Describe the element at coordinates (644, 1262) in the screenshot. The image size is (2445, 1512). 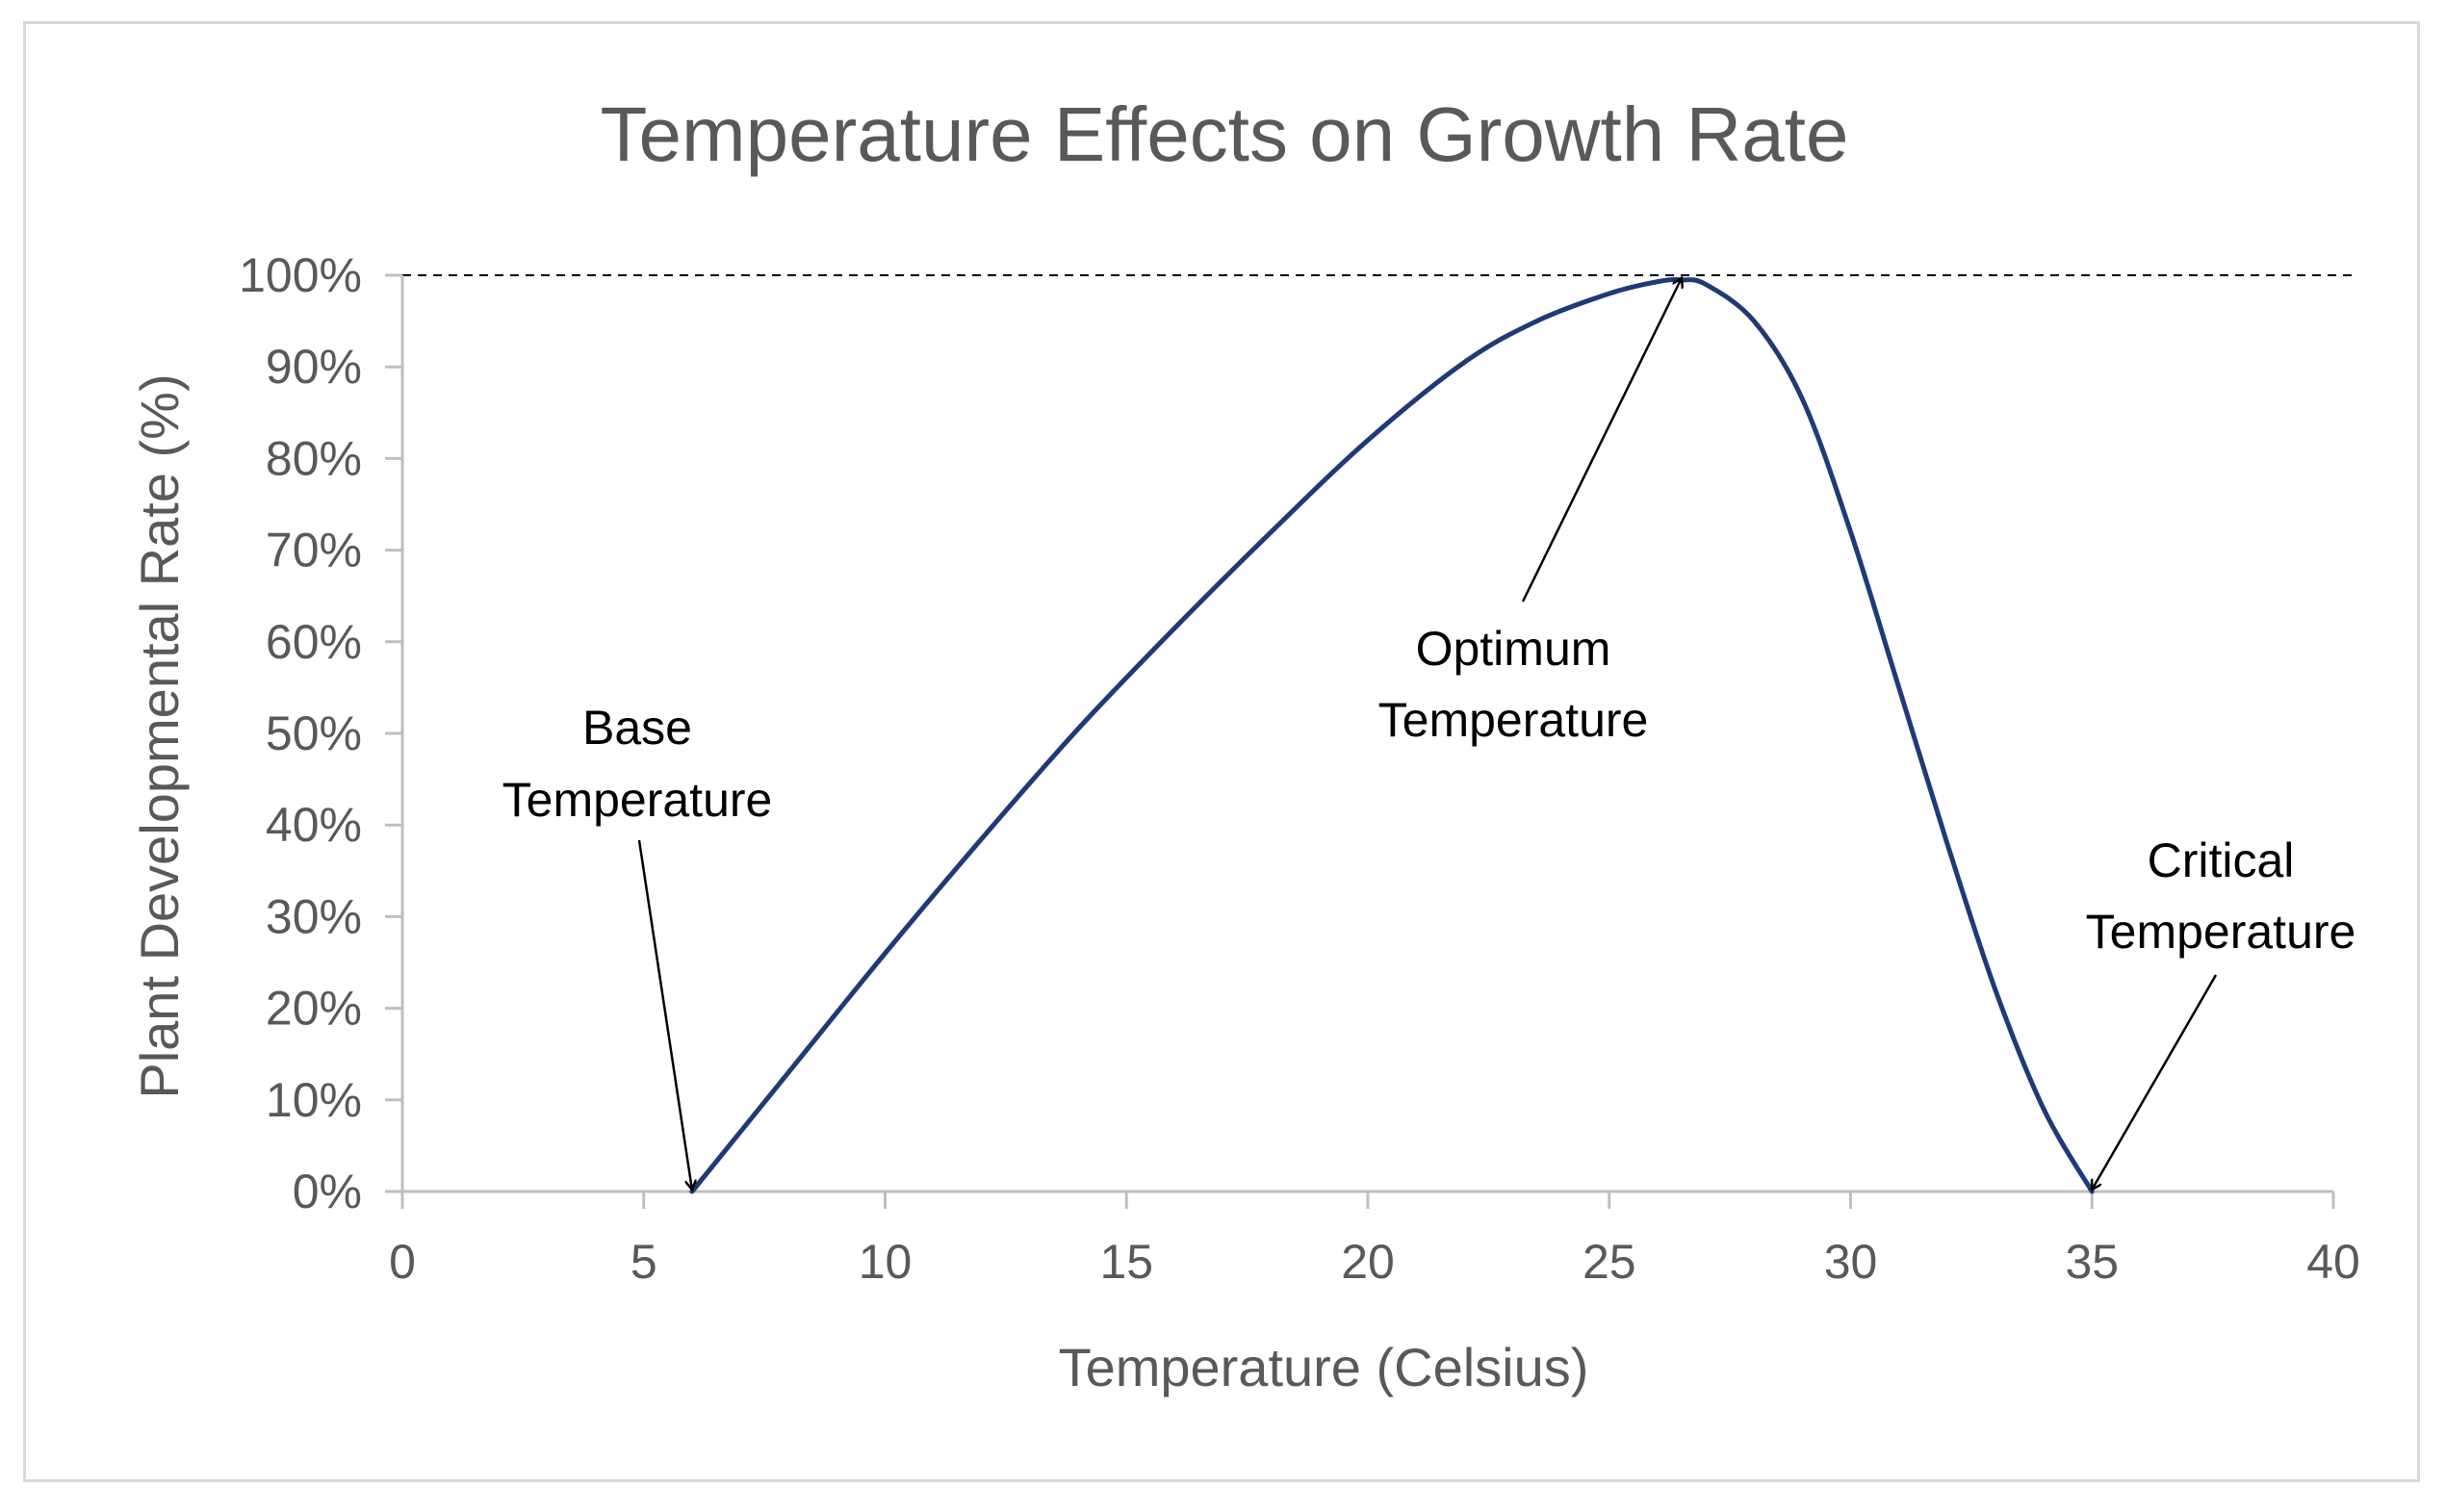
I see `x-tick-label: 5` at that location.